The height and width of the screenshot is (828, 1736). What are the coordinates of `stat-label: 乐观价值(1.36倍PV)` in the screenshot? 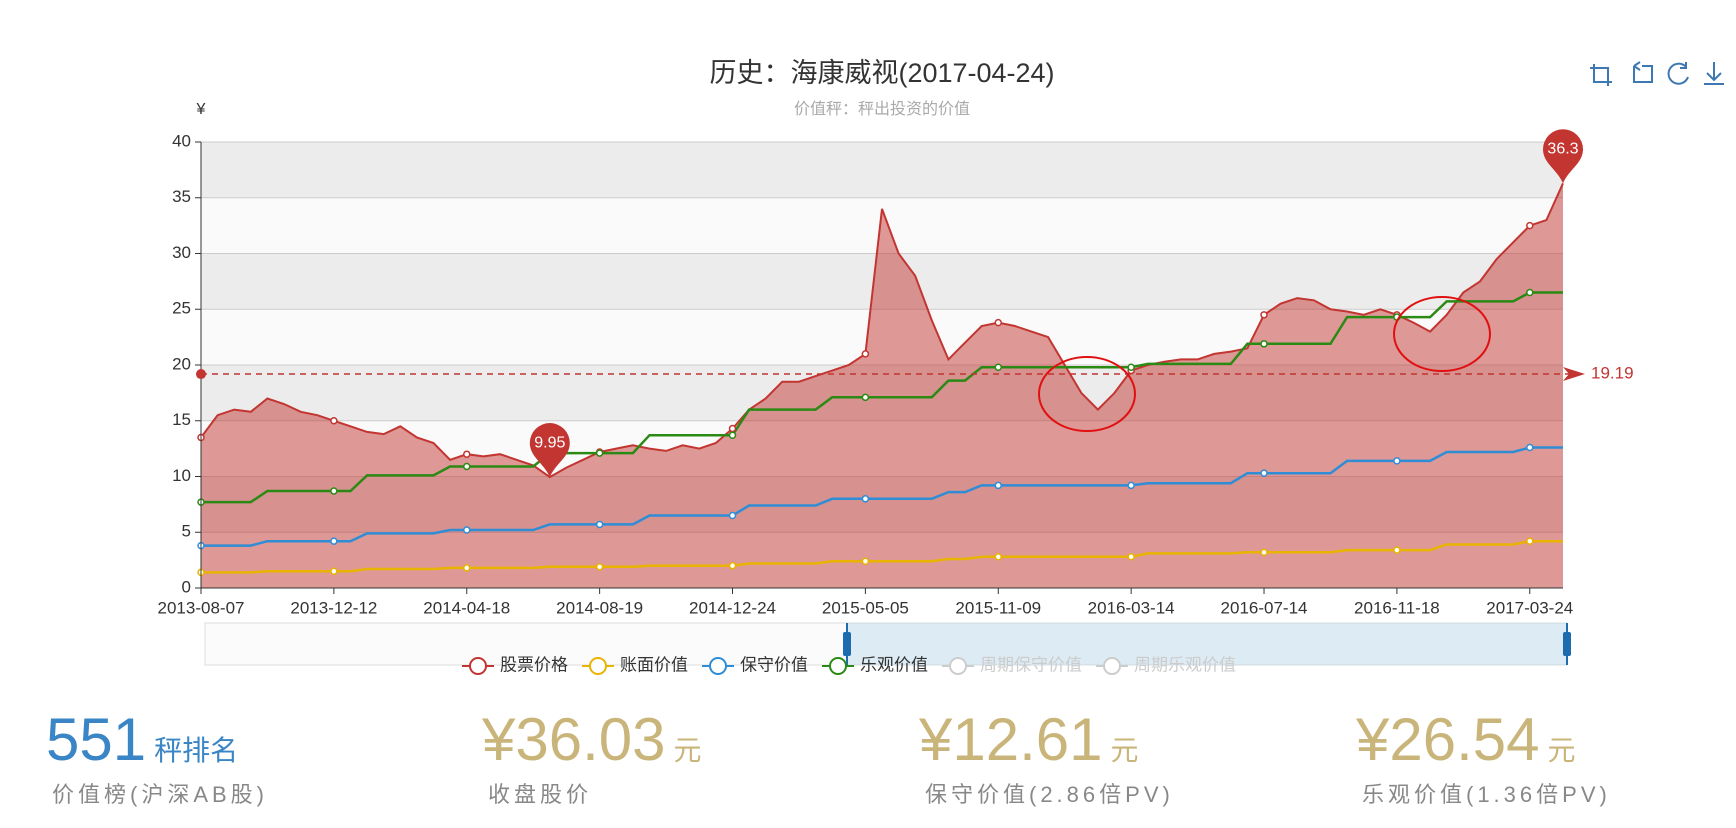 It's located at (1486, 794).